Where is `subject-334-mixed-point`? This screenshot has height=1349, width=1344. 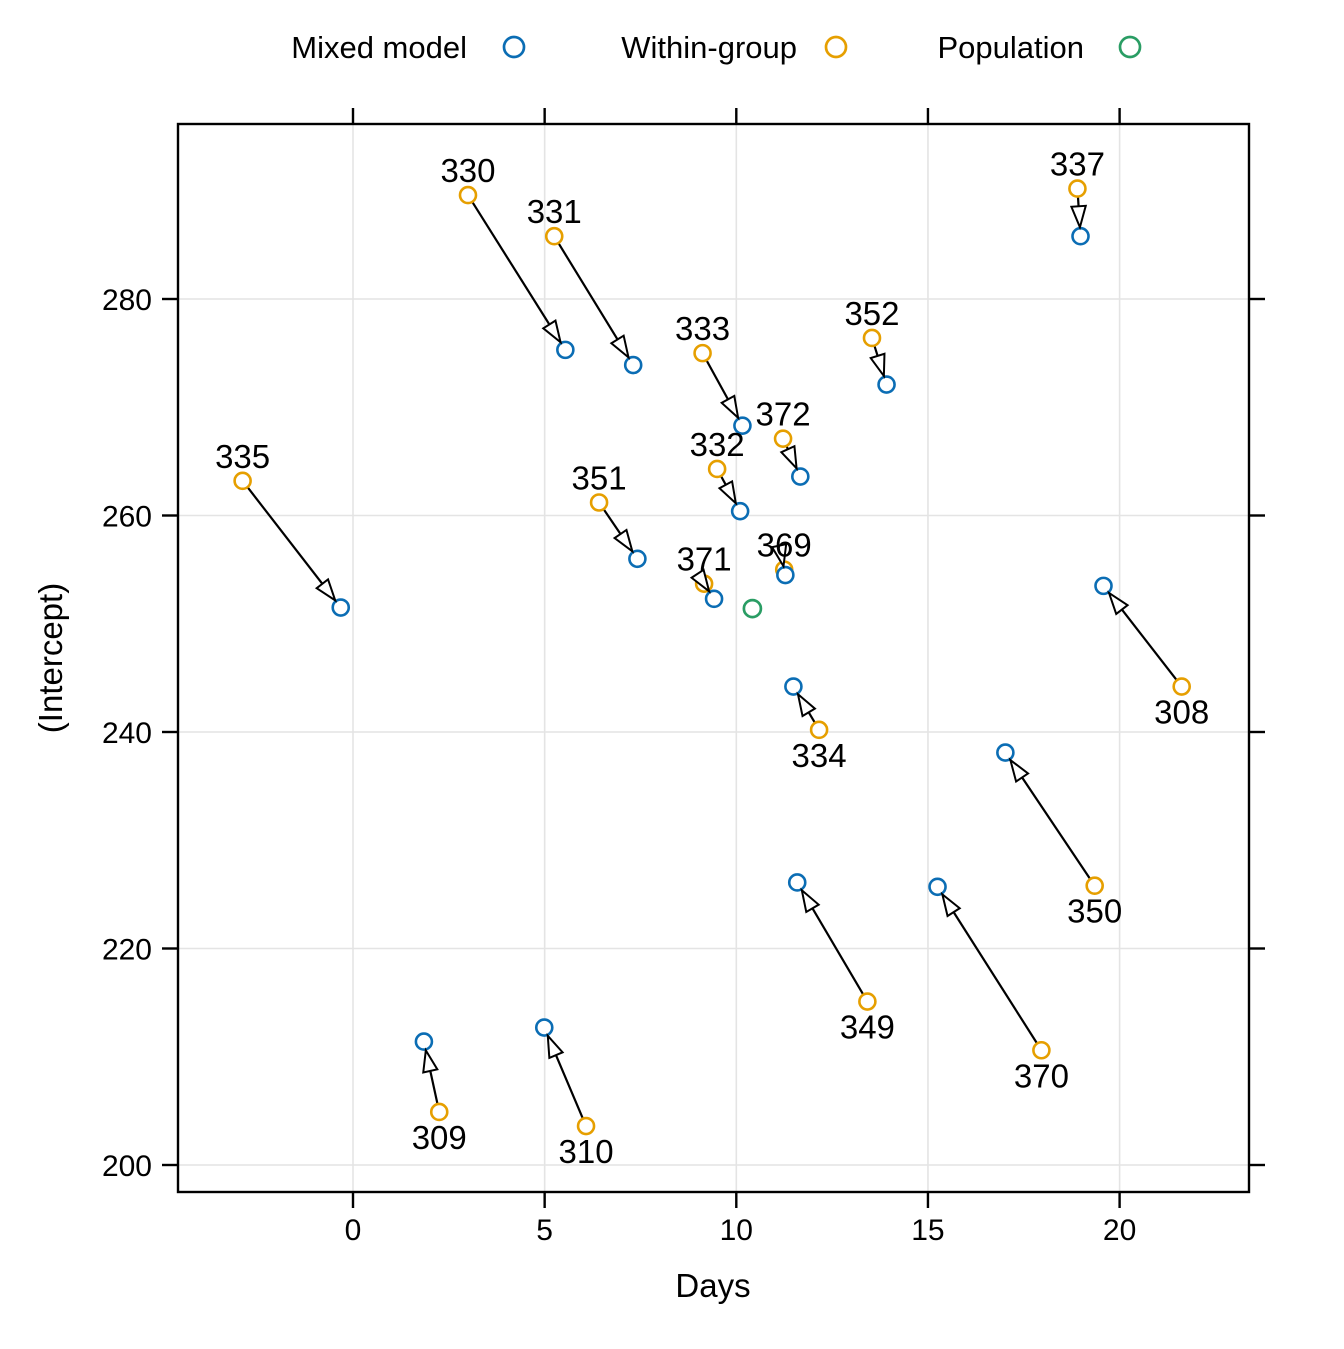
subject-334-mixed-point is located at coordinates (793, 686).